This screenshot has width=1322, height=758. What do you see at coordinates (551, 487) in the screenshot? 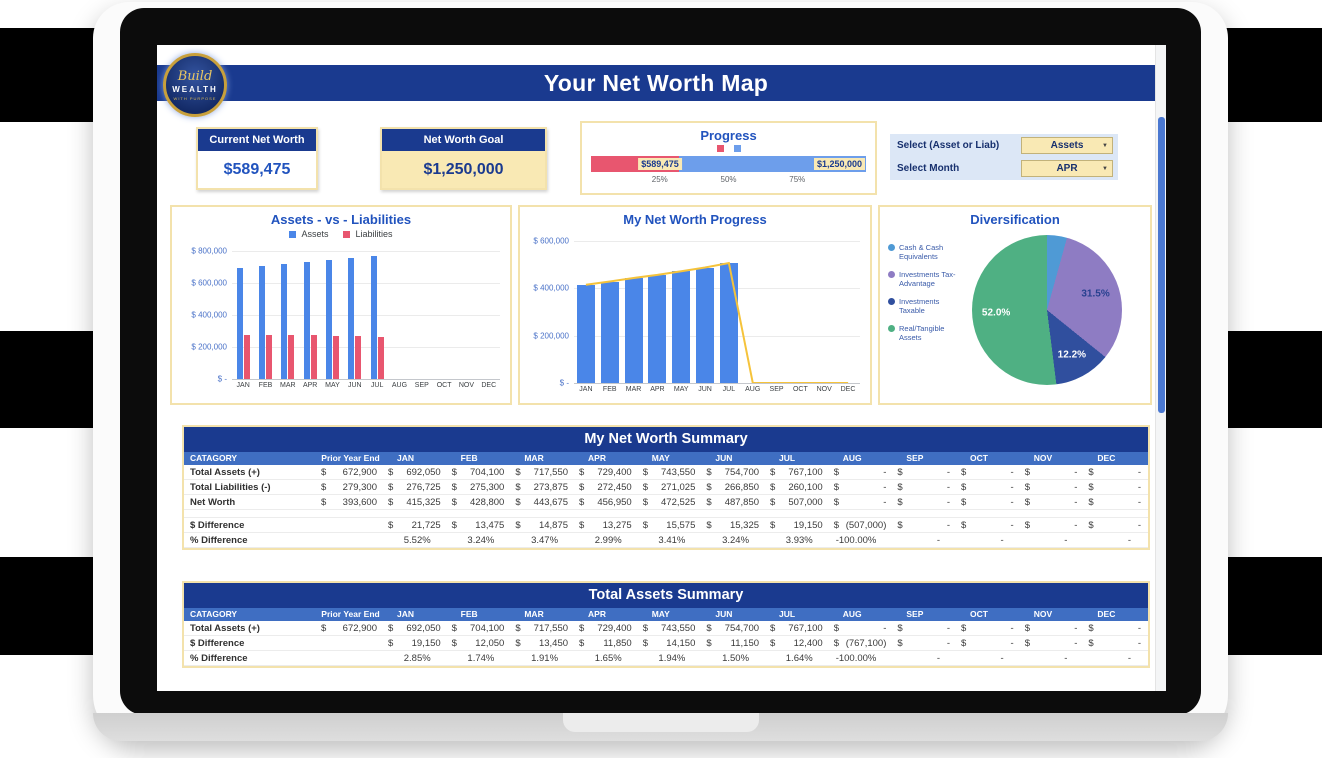
I see `cell-value: 273,875` at bounding box center [551, 487].